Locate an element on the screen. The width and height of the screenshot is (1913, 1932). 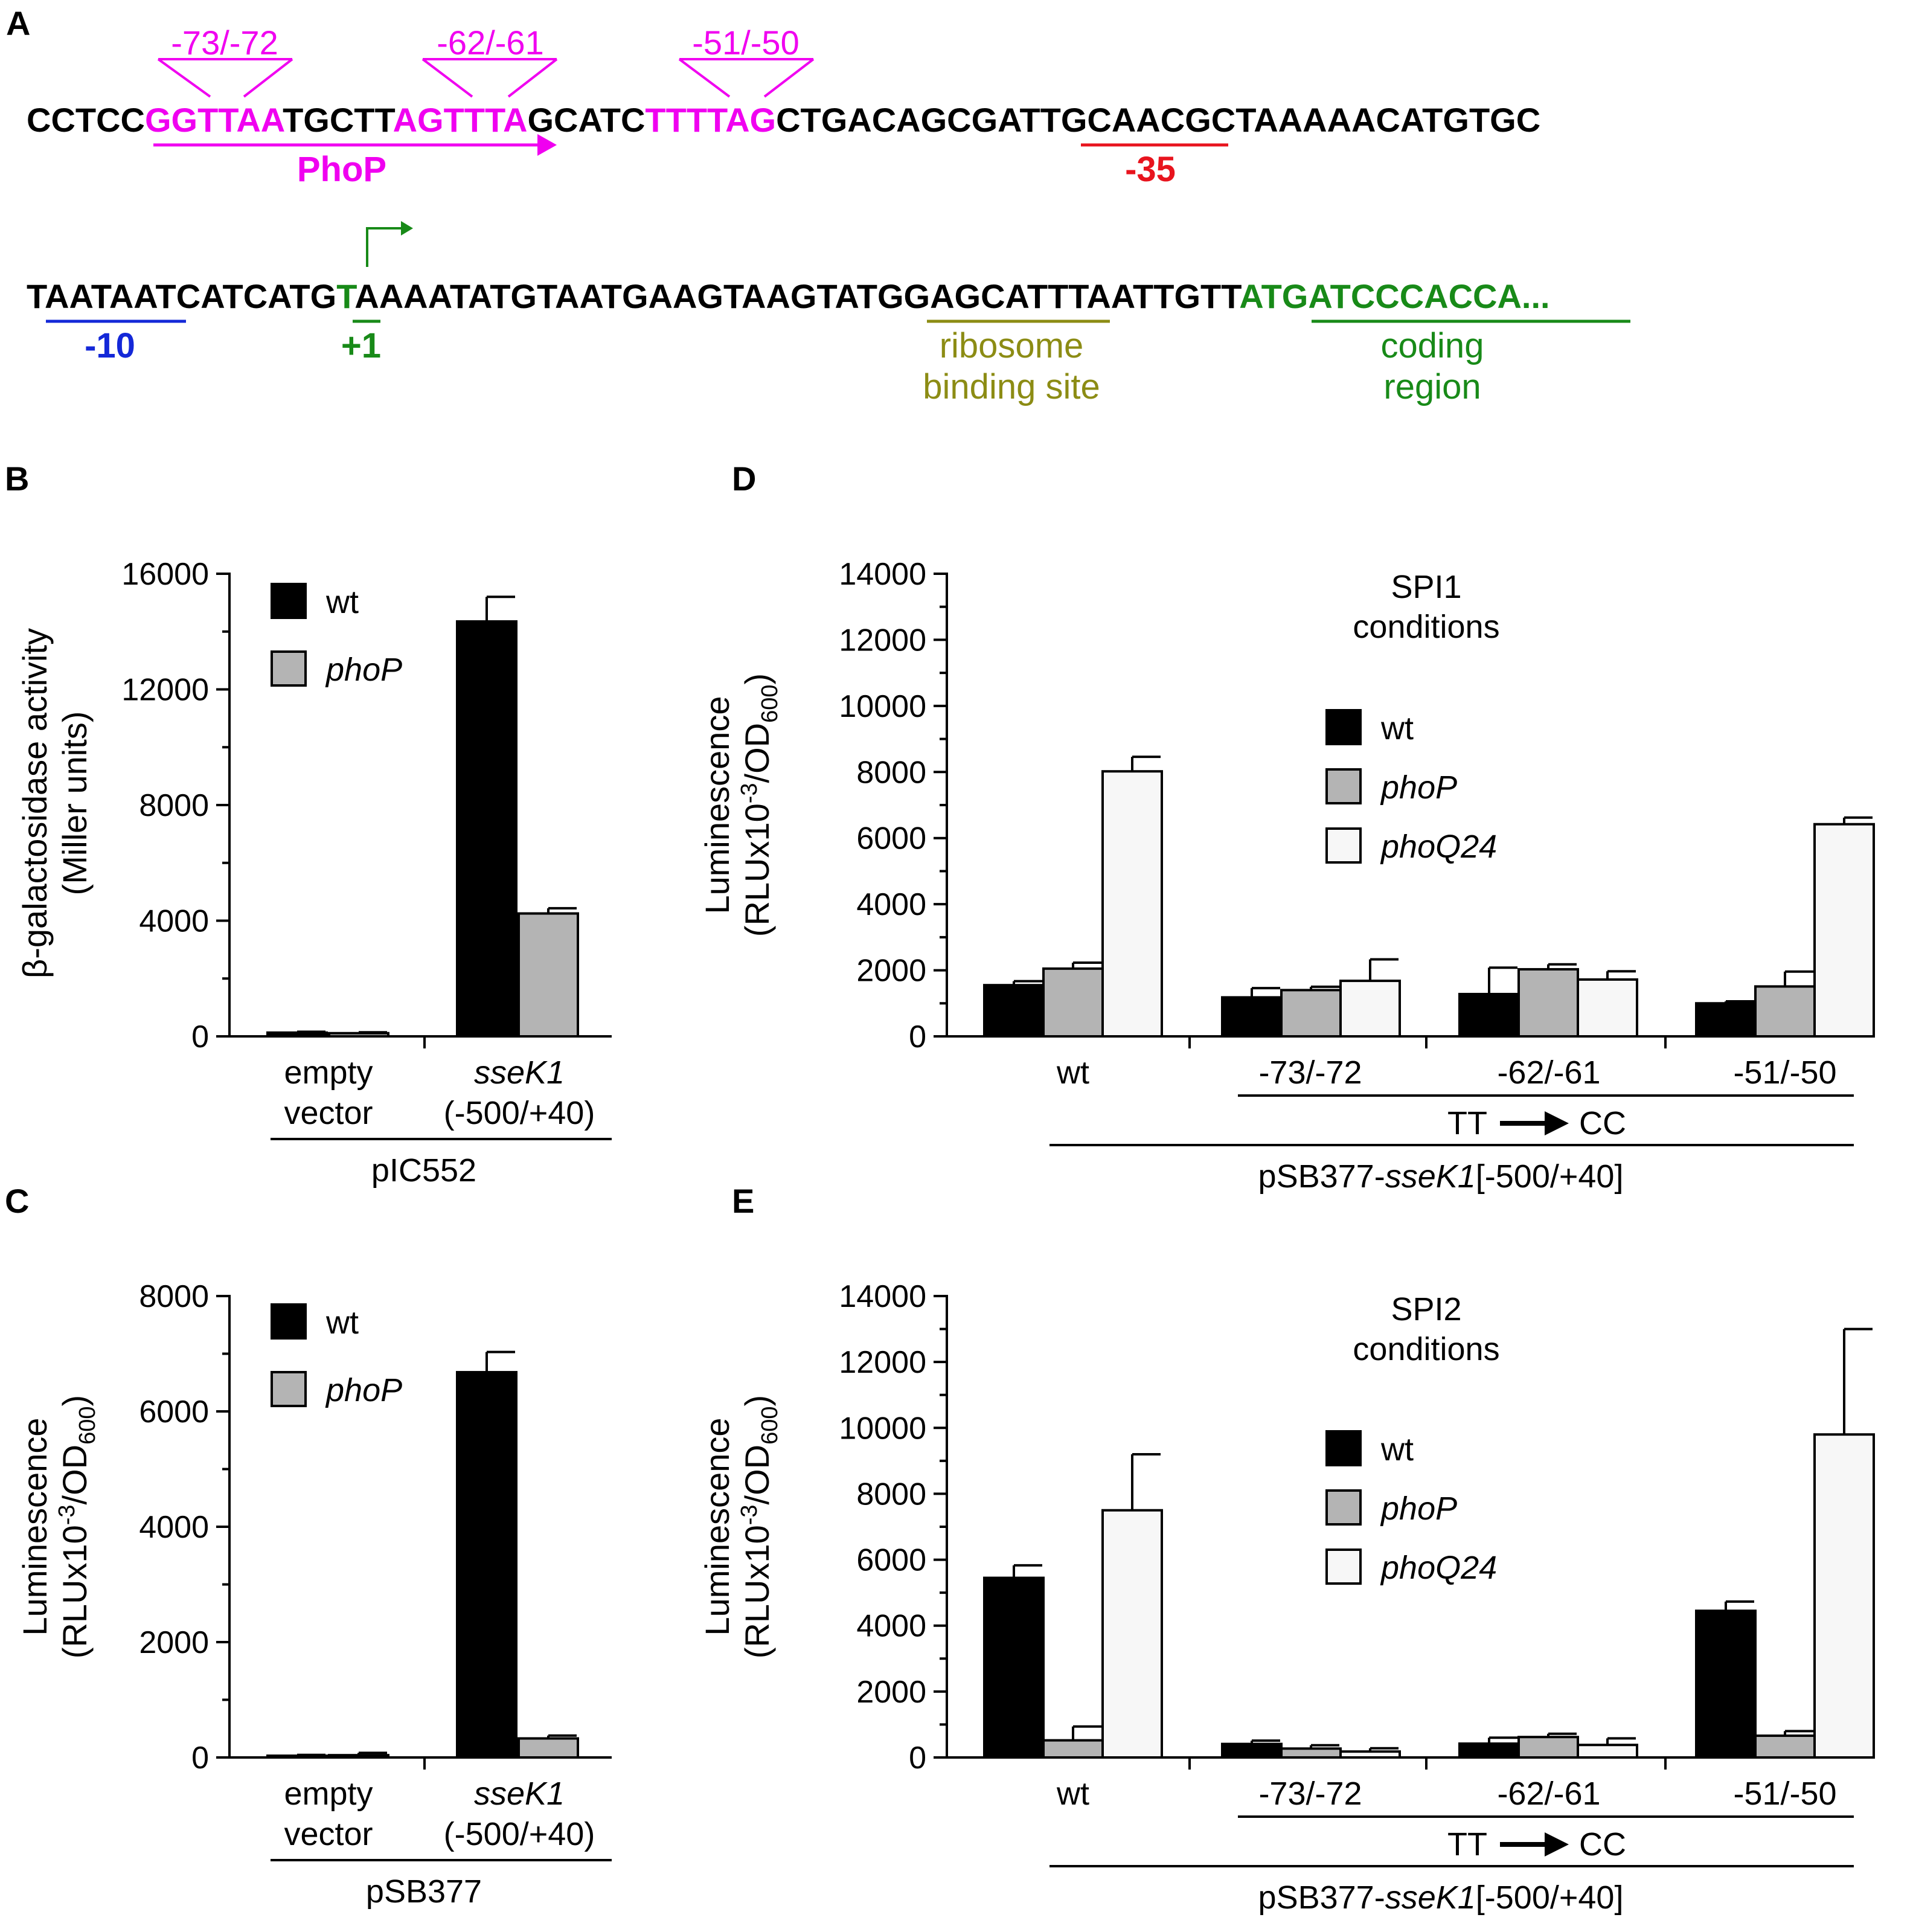
panel-c-group-label: empty is located at coordinates (328, 1794).